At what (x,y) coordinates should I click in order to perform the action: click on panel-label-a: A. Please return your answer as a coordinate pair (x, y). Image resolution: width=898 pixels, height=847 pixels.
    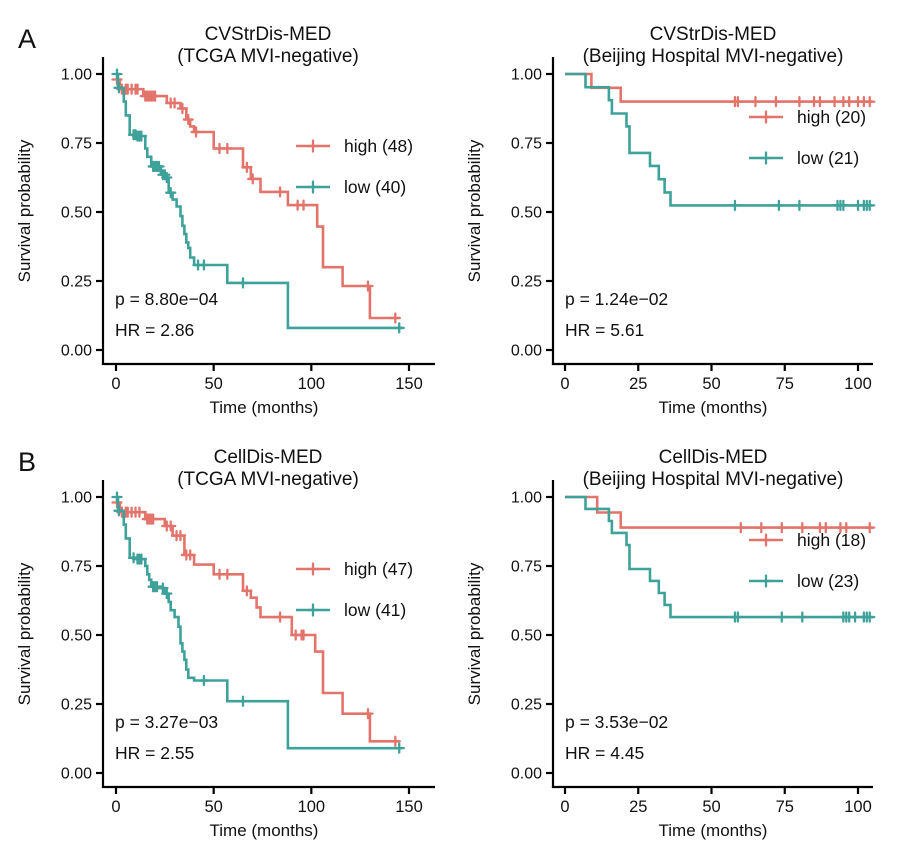
    Looking at the image, I should click on (27, 39).